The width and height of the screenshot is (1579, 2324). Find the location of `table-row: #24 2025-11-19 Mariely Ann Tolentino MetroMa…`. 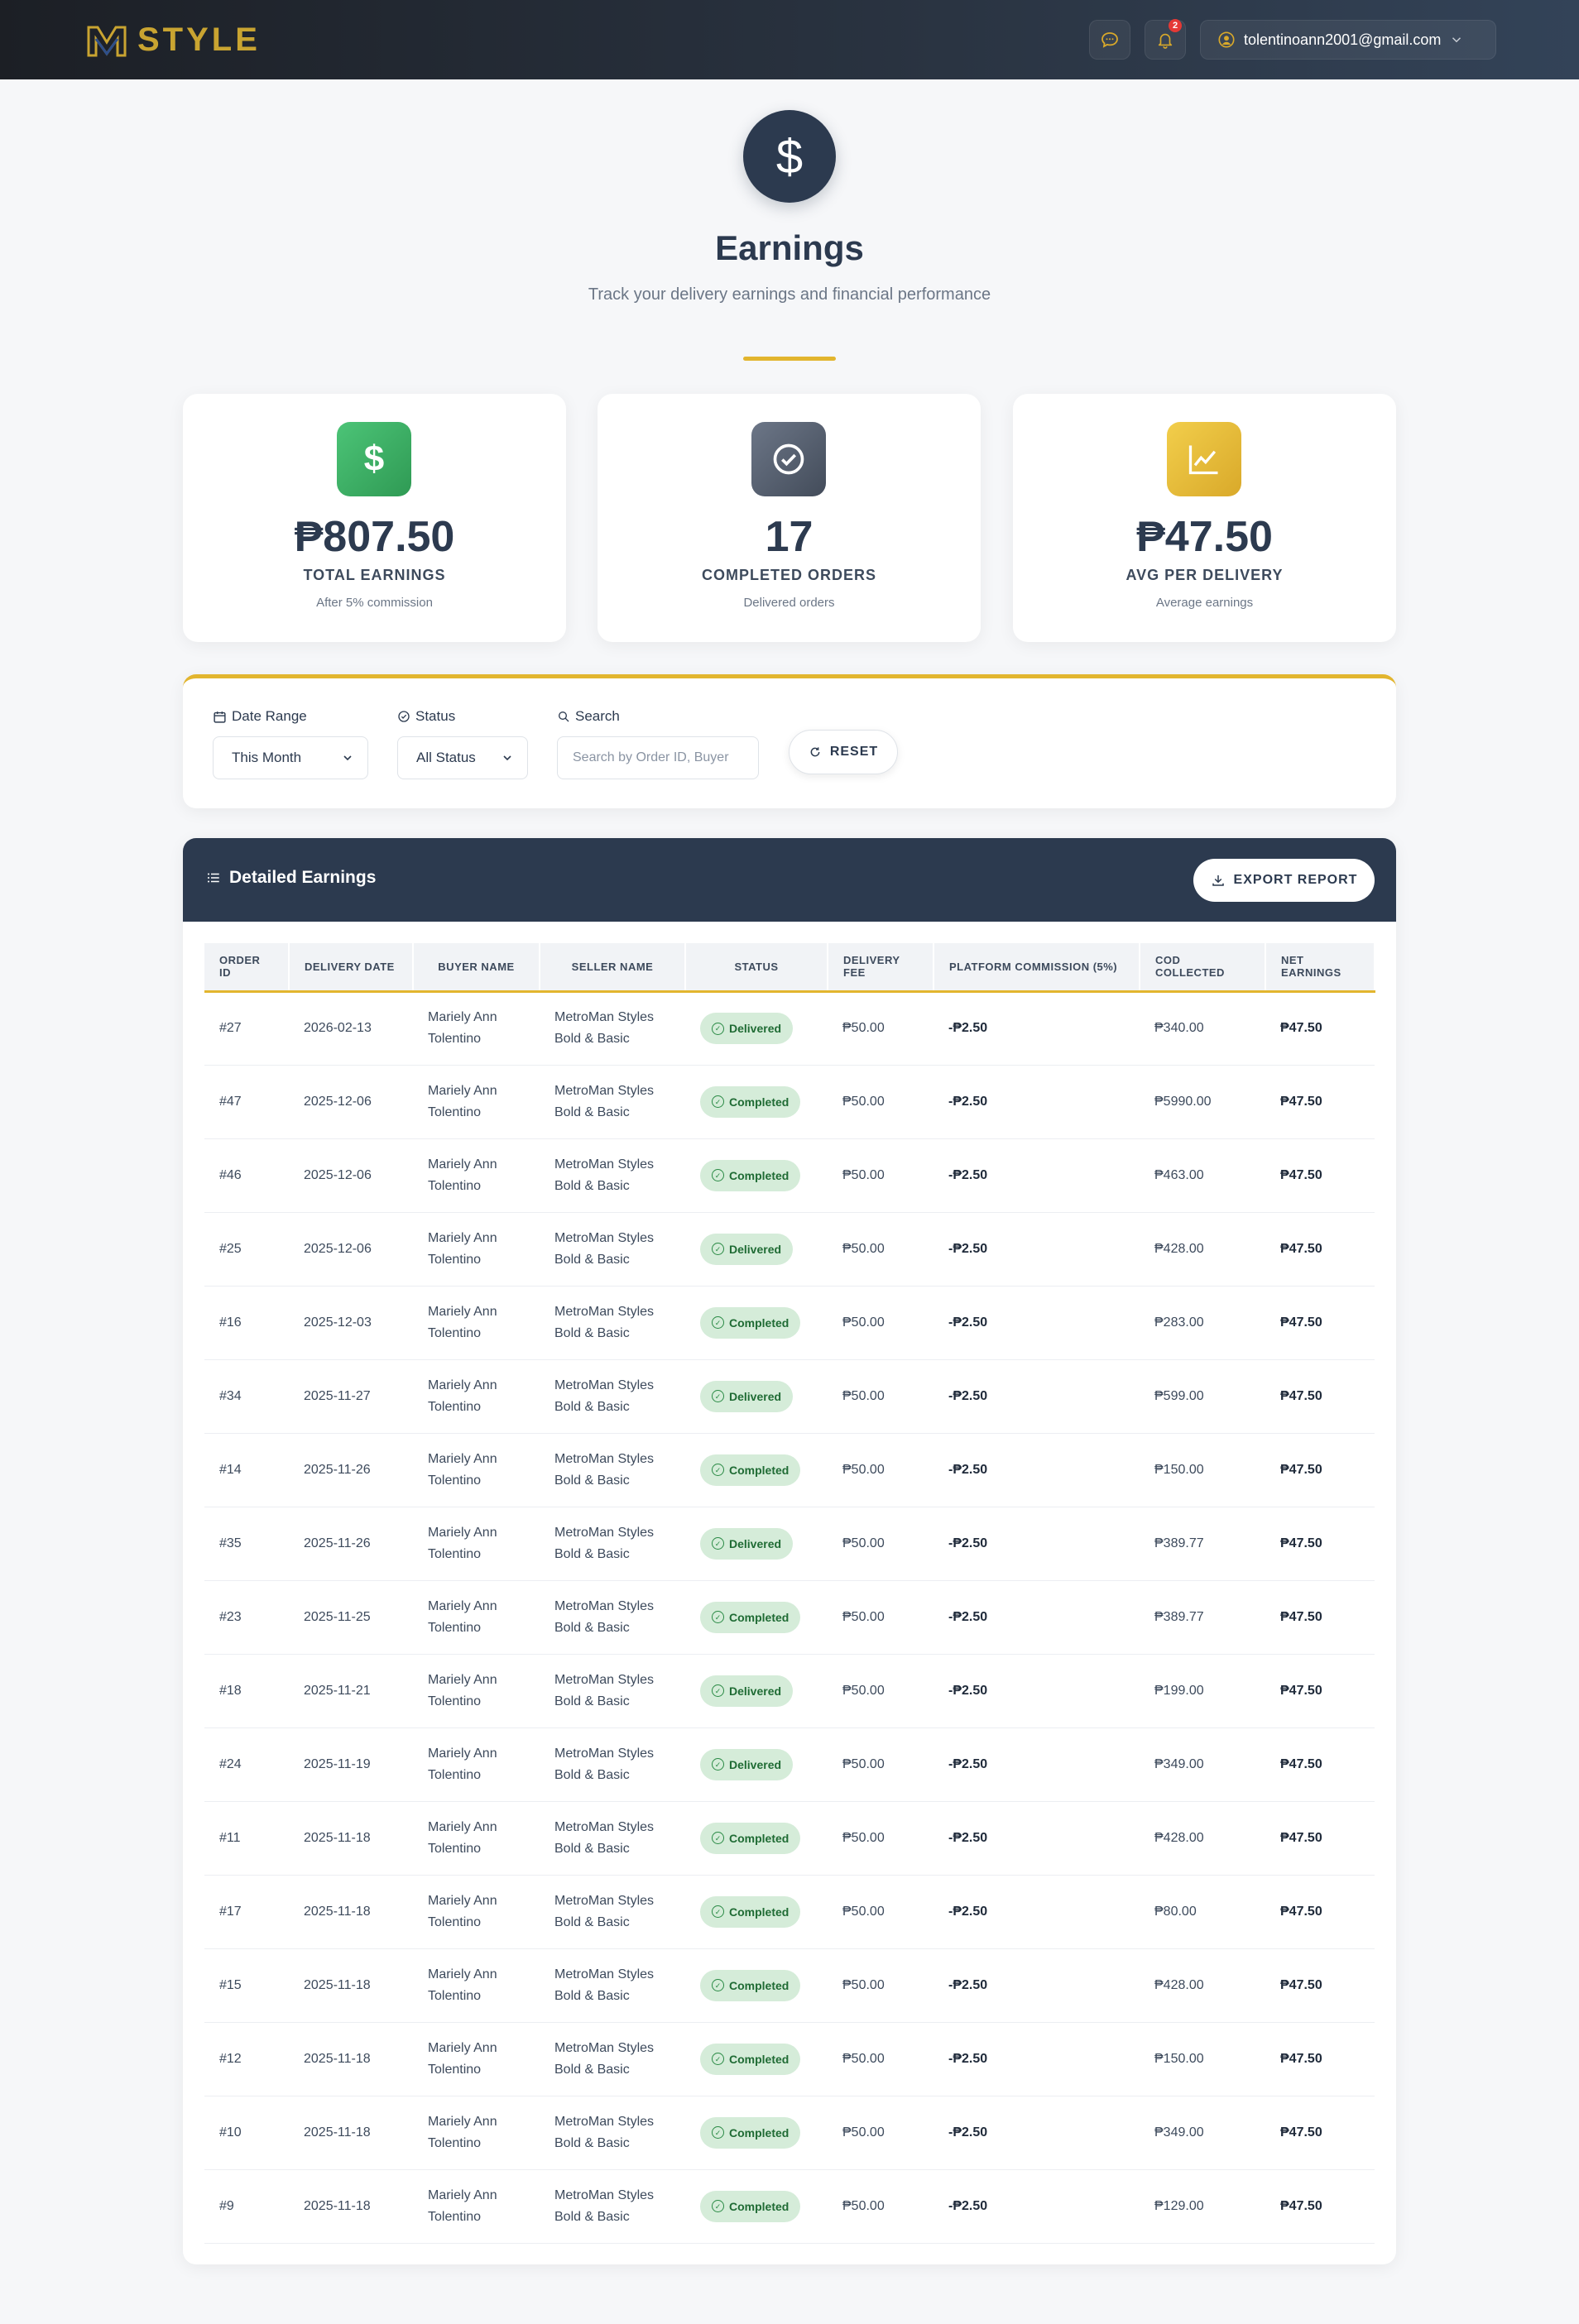

table-row: #24 2025-11-19 Mariely Ann Tolentino MetroMa… is located at coordinates (789, 1764).